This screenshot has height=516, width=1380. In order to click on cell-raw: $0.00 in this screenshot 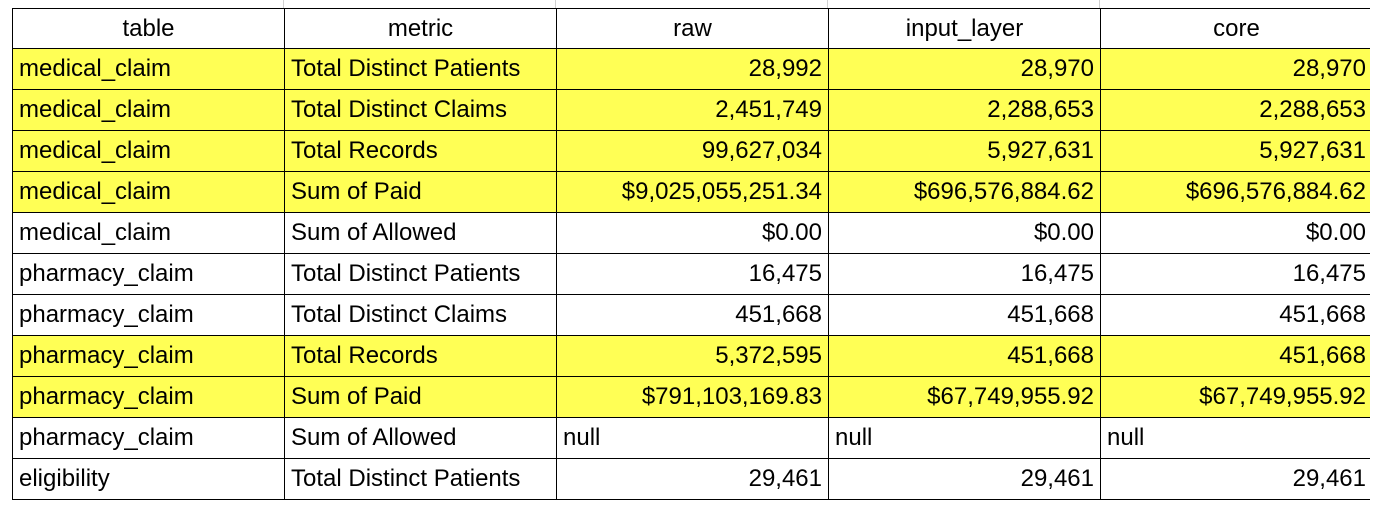, I will do `click(692, 233)`.